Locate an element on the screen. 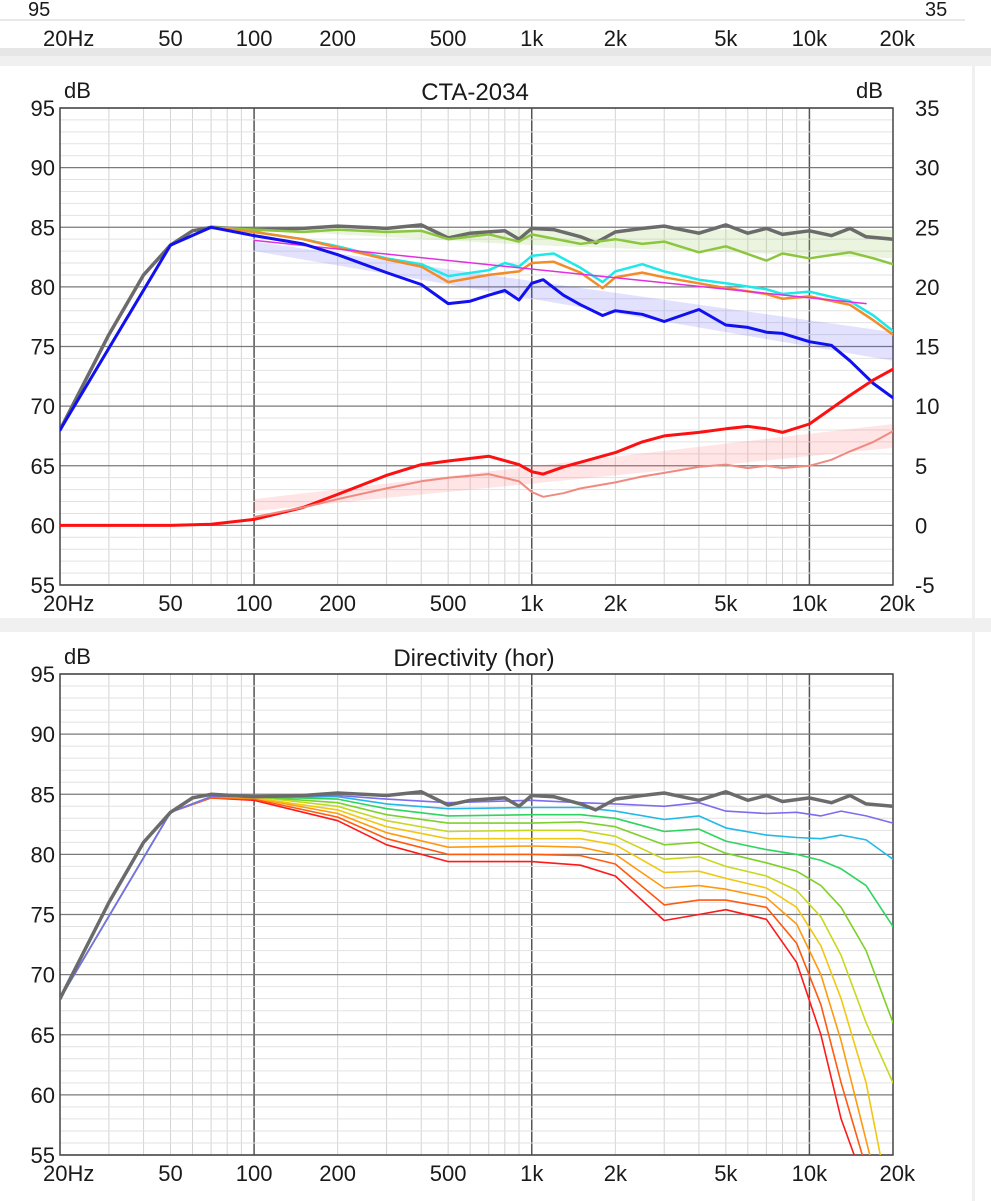  chart1-title: CTA-2034 is located at coordinates (475, 92).